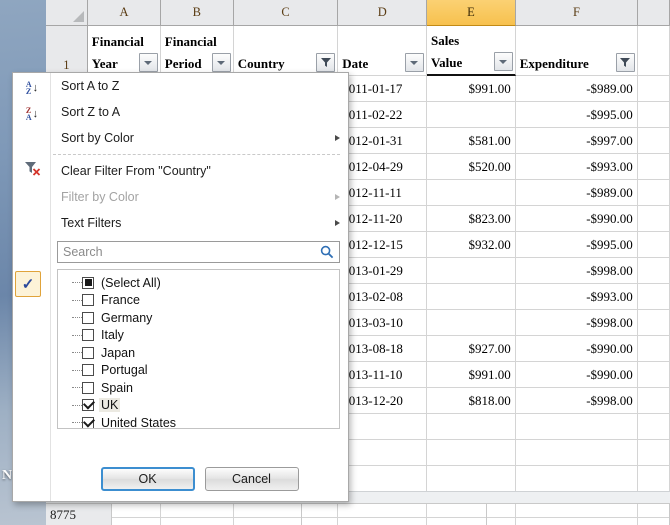 The width and height of the screenshot is (670, 525). I want to click on header-cell-financial-period: Financial Period, so click(197, 51).